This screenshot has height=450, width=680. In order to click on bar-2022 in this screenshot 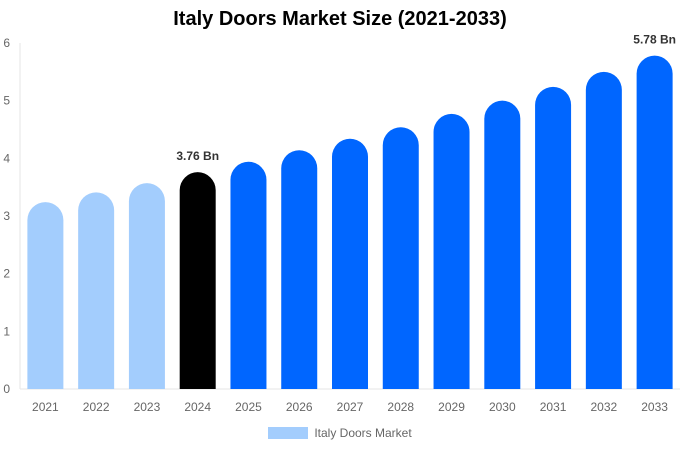, I will do `click(96, 290)`.